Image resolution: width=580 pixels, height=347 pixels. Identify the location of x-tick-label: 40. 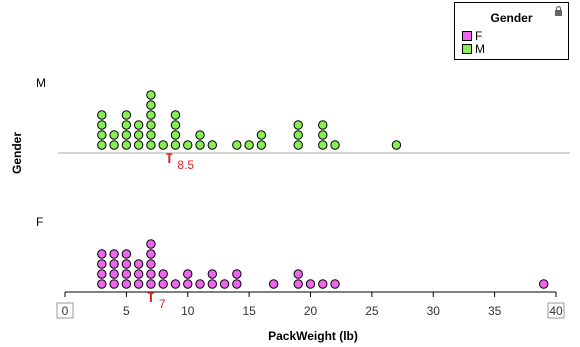
(556, 311).